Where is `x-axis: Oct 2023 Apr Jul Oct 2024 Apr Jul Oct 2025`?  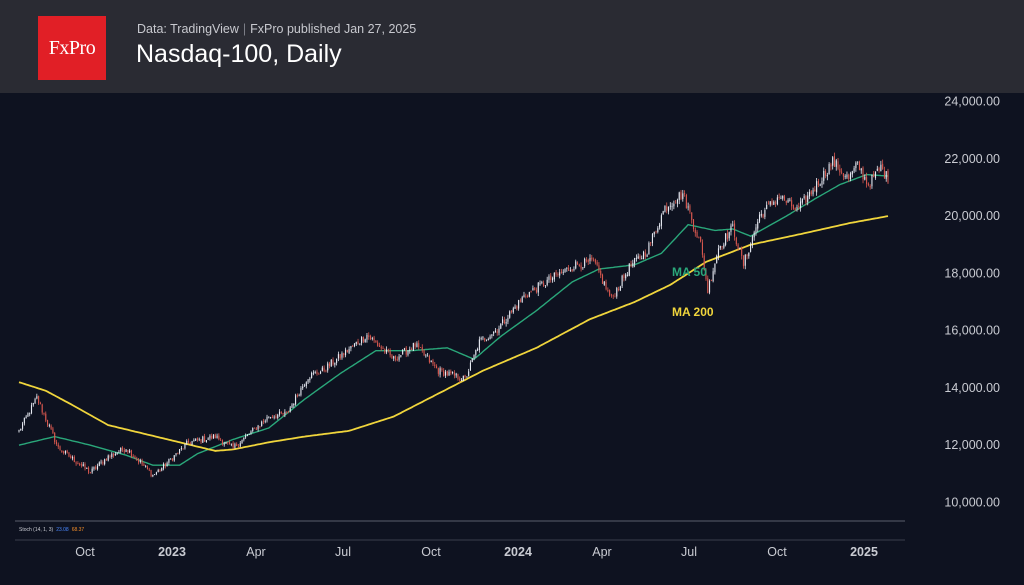
x-axis: Oct 2023 Apr Jul Oct 2024 Apr Jul Oct 2025 is located at coordinates (476, 552).